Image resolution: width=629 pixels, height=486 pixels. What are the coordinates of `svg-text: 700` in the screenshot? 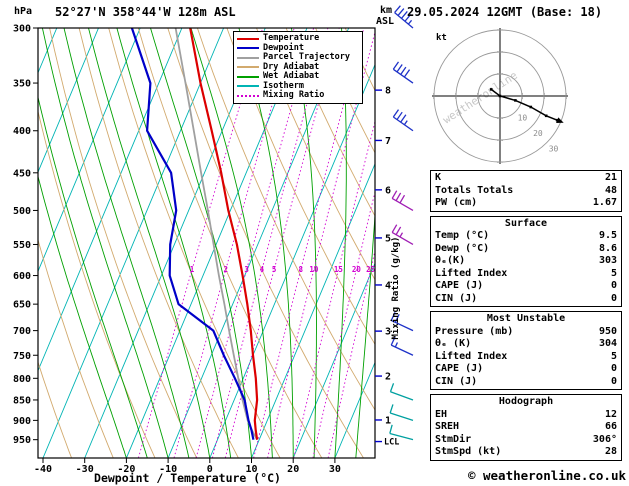 It's located at (22, 331).